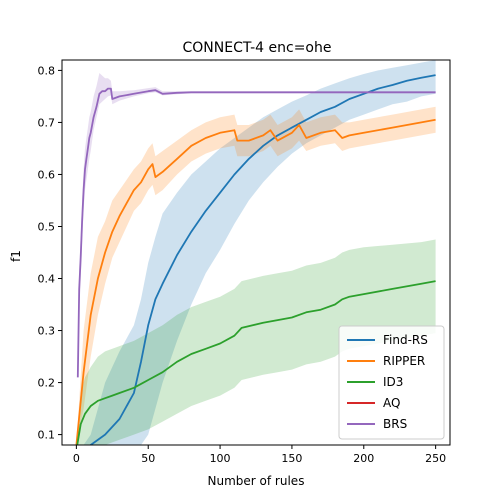  I want to click on y-tick-label: 0.5, so click(47, 226).